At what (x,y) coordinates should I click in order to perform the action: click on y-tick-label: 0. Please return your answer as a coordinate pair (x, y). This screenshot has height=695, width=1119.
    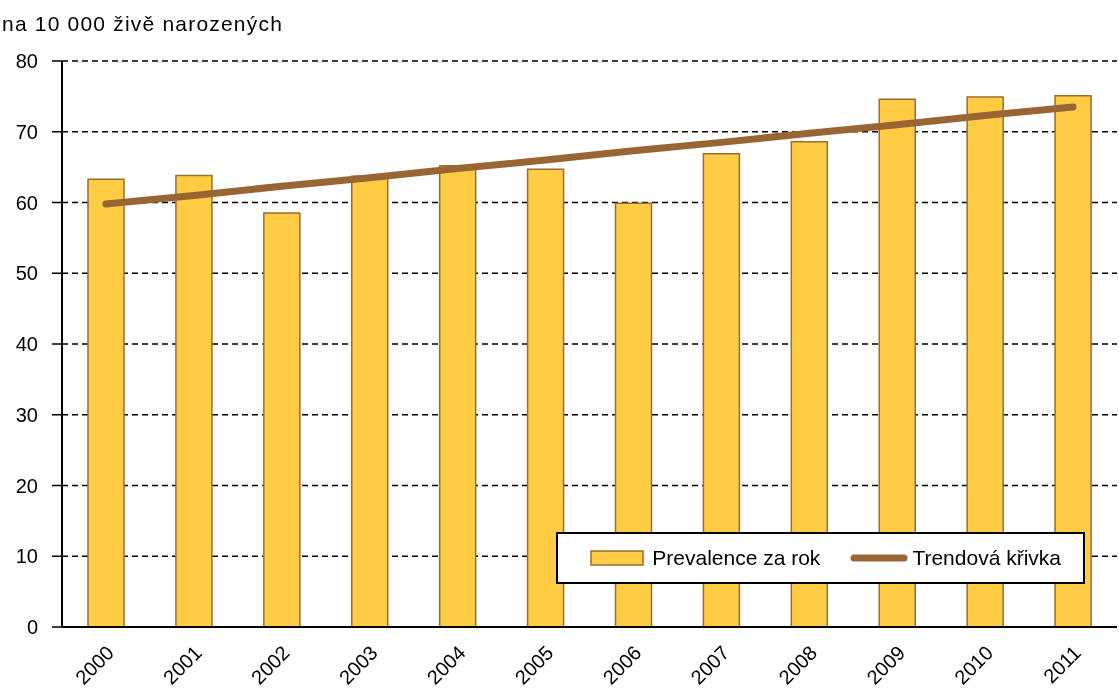
    Looking at the image, I should click on (32, 627).